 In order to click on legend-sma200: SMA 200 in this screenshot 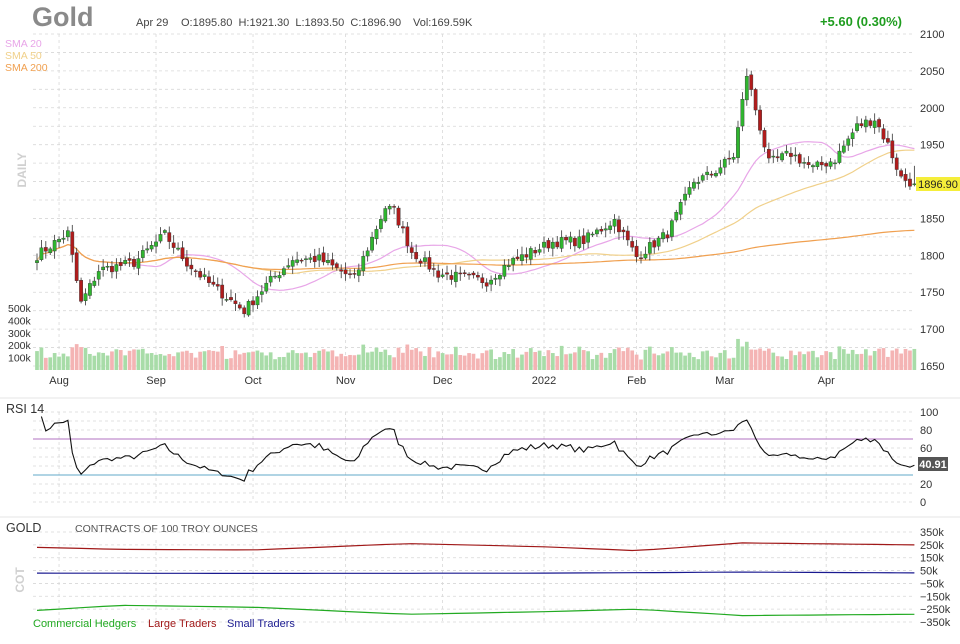, I will do `click(26, 68)`.